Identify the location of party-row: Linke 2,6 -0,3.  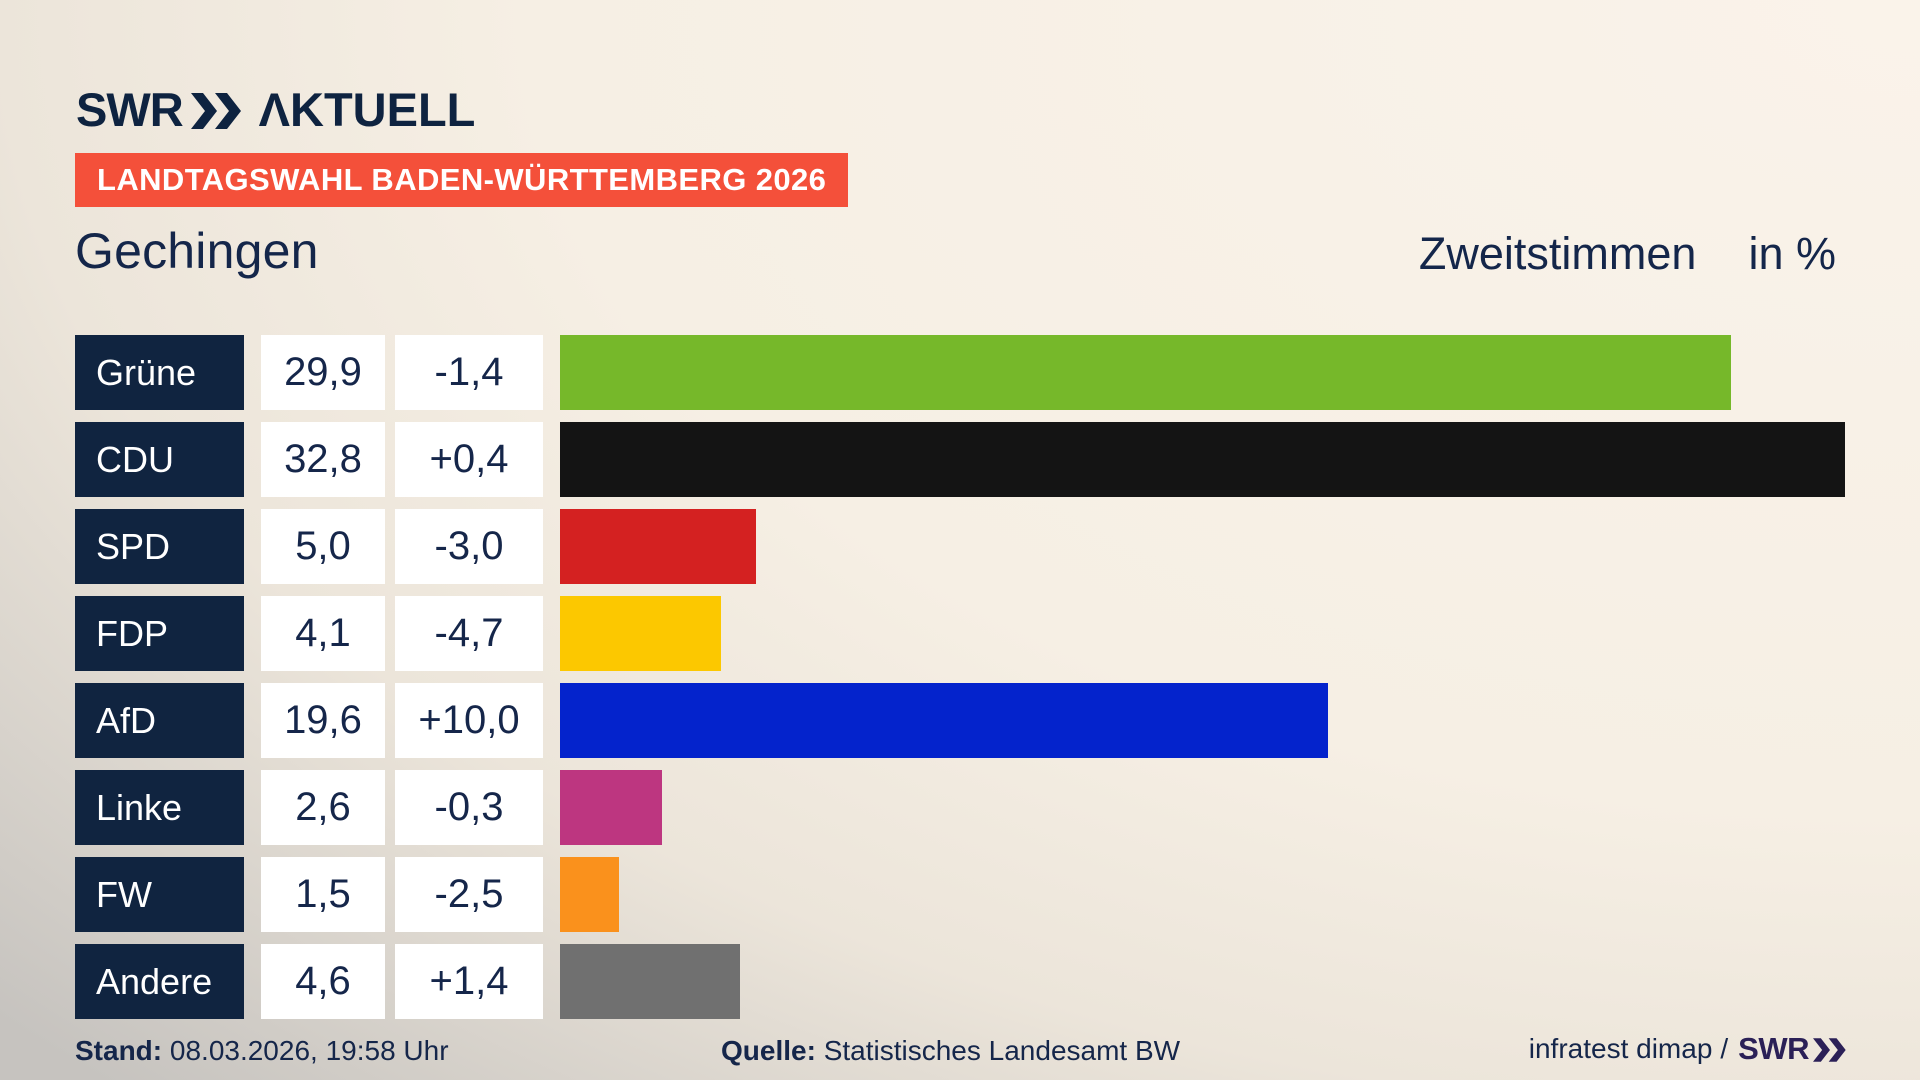
(960, 807).